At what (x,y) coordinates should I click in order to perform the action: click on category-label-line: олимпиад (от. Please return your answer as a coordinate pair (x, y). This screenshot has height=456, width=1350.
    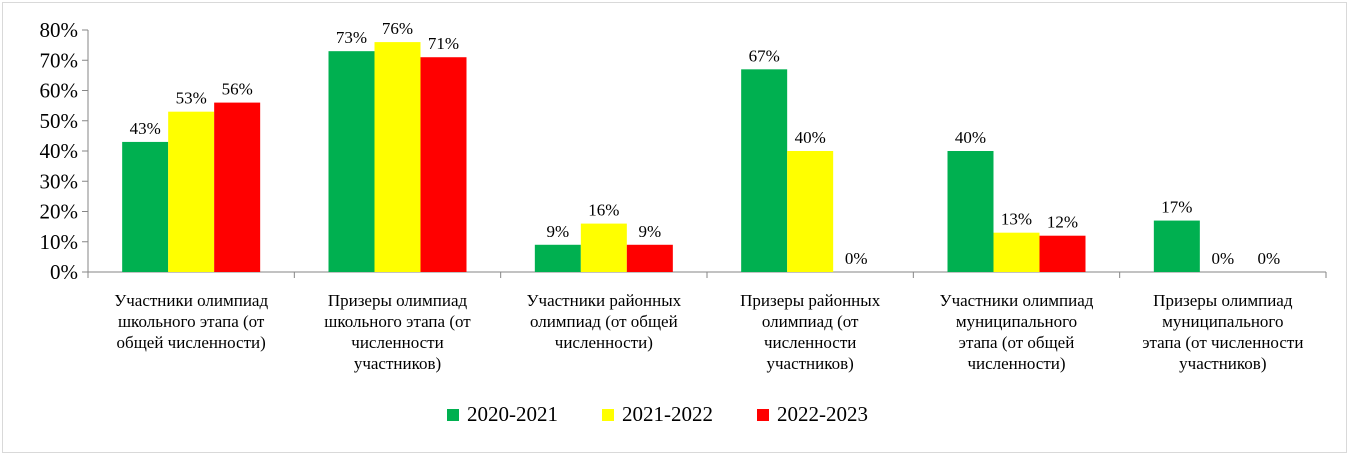
    Looking at the image, I should click on (810, 321).